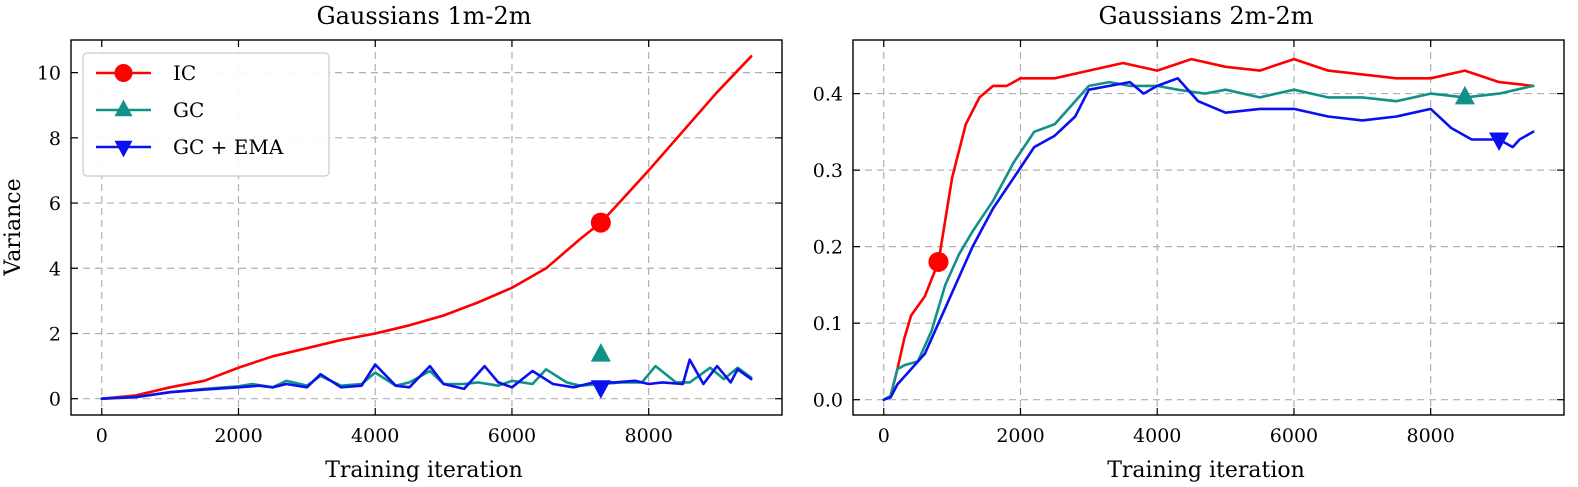 The width and height of the screenshot is (1578, 487). What do you see at coordinates (184, 73) in the screenshot?
I see `legend-label: IC` at bounding box center [184, 73].